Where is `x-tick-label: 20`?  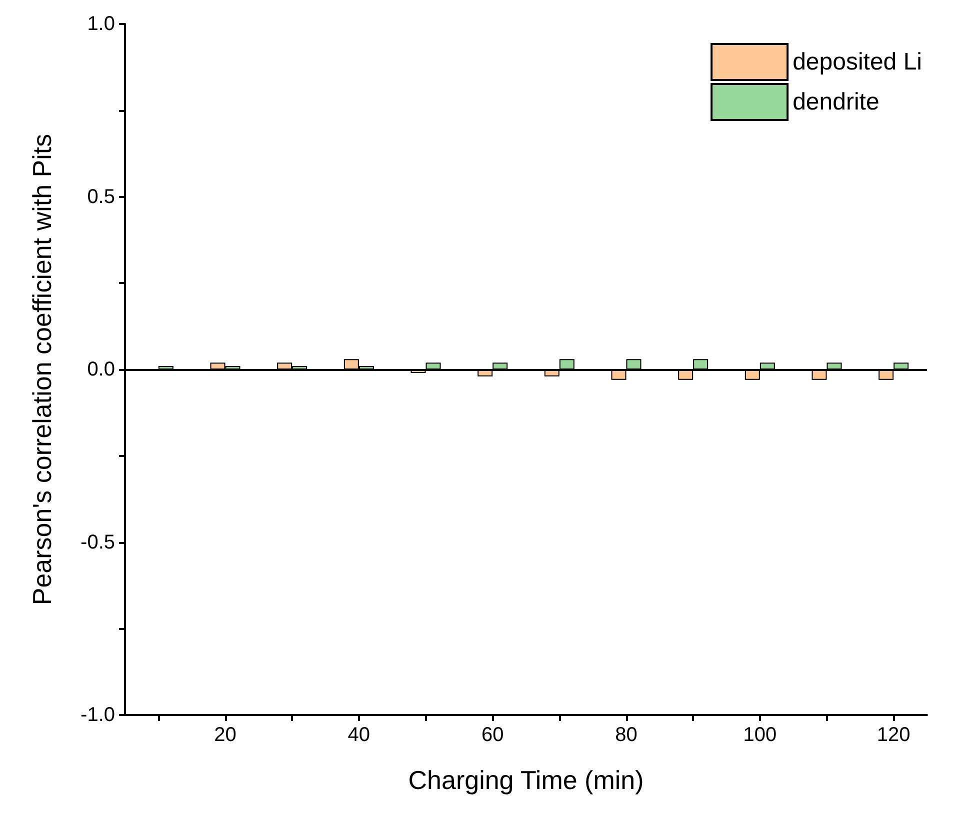
x-tick-label: 20 is located at coordinates (225, 735).